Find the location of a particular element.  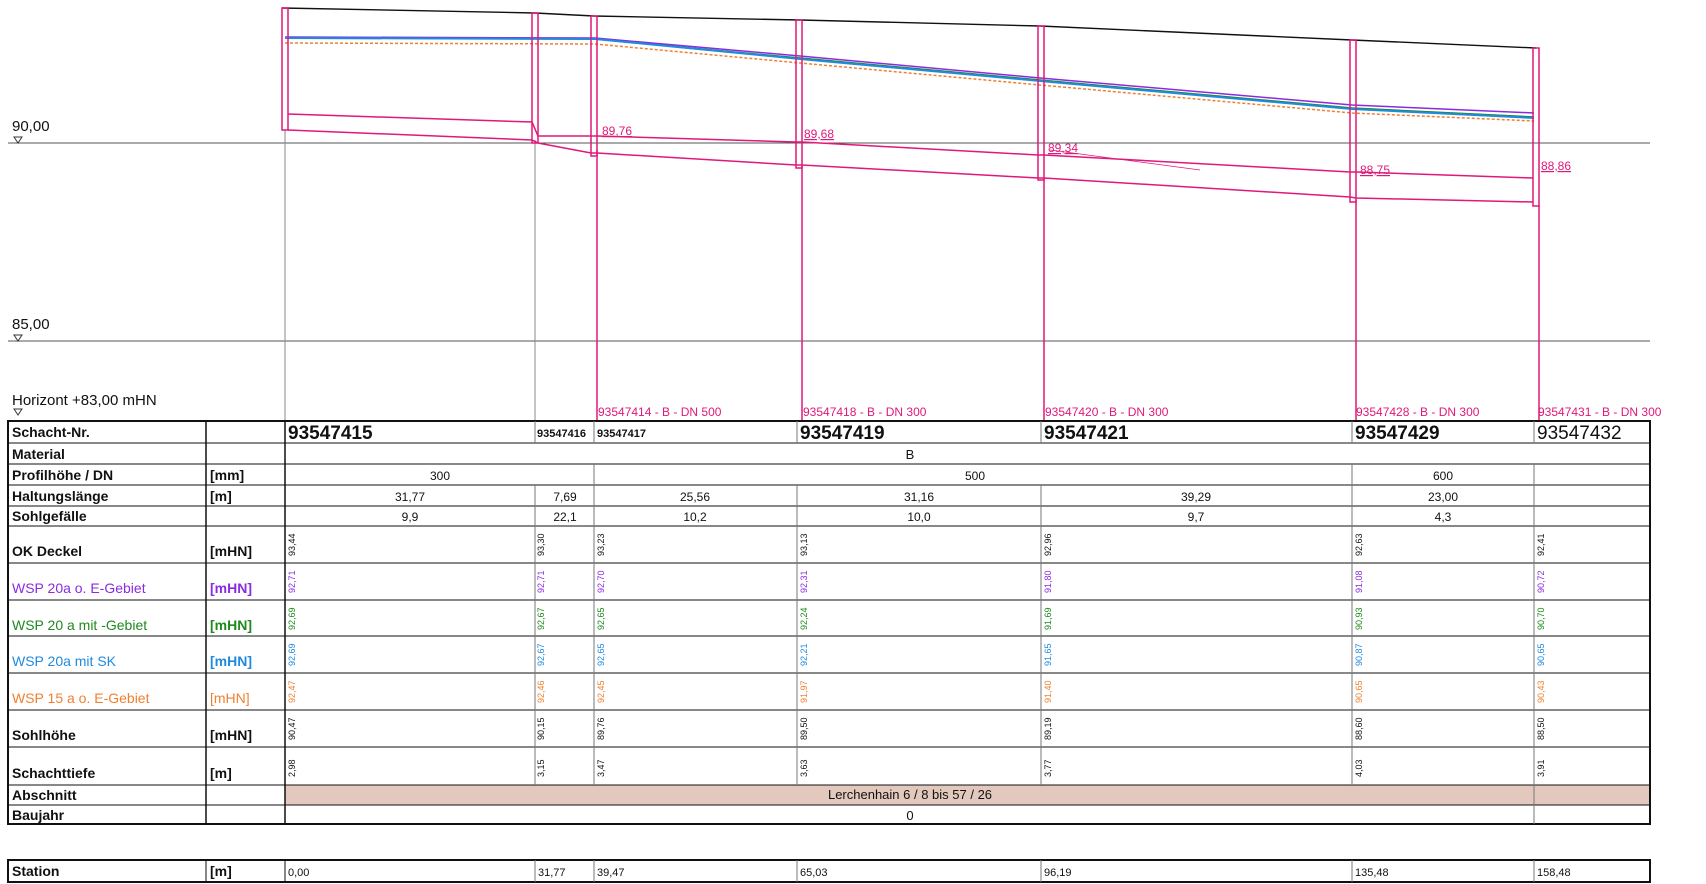

wsp-15a-values: 92,47 92,46 92,45 91,97 91,40 90,65 90,43 is located at coordinates (916, 691).